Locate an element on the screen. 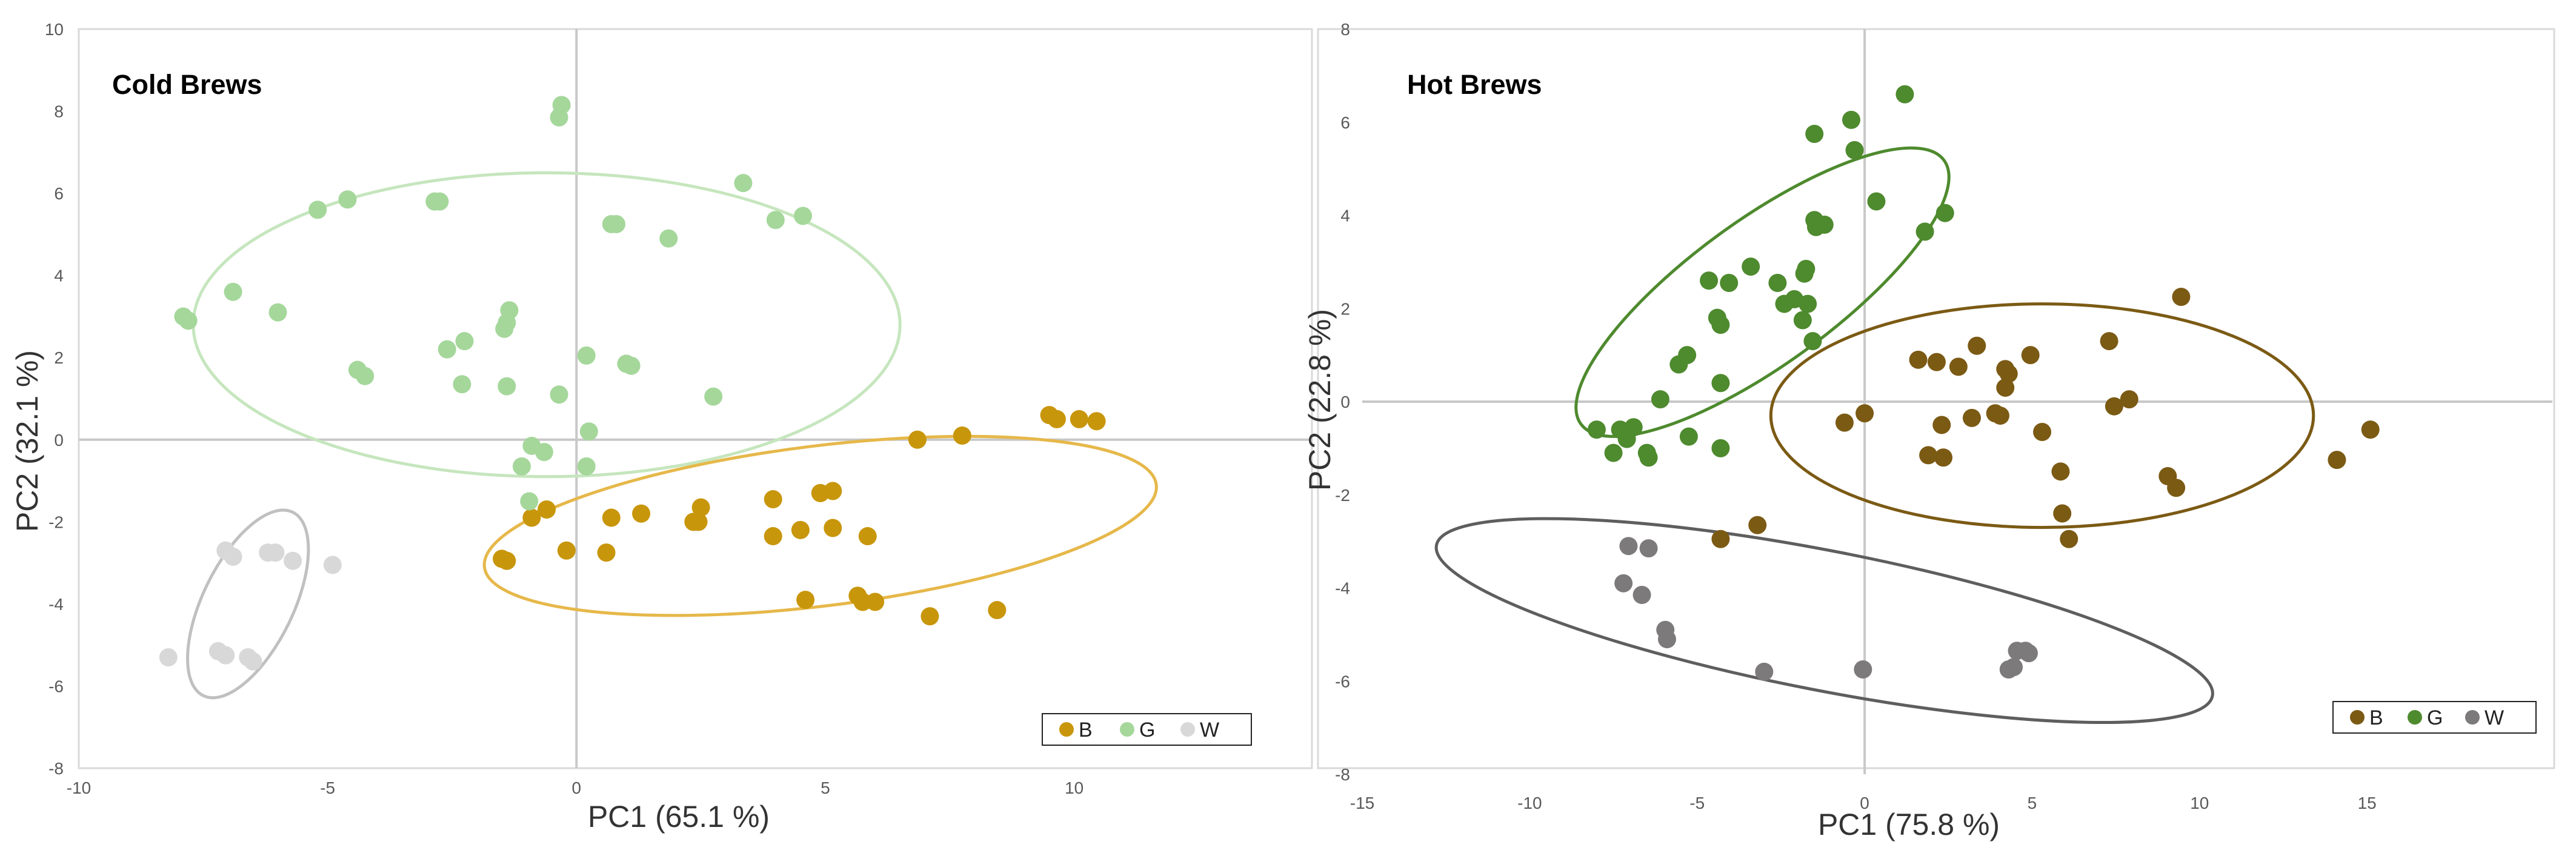 This screenshot has height=853, width=2576. legend-label-b: B is located at coordinates (1086, 731).